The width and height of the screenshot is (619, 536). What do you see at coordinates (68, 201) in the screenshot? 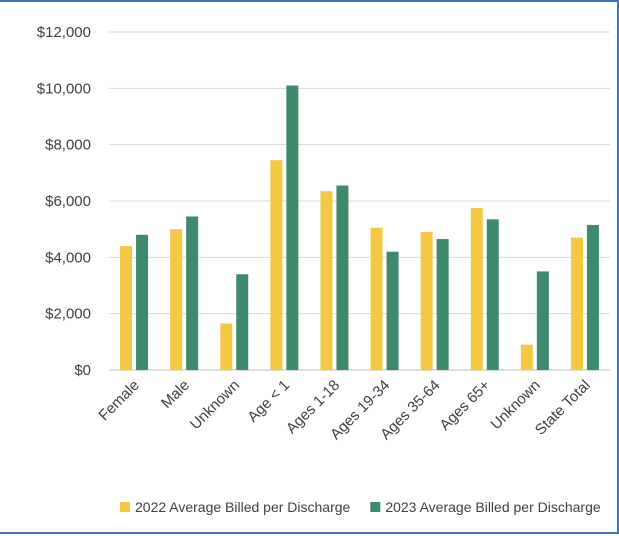
I see `y-tick-label: $6,000` at bounding box center [68, 201].